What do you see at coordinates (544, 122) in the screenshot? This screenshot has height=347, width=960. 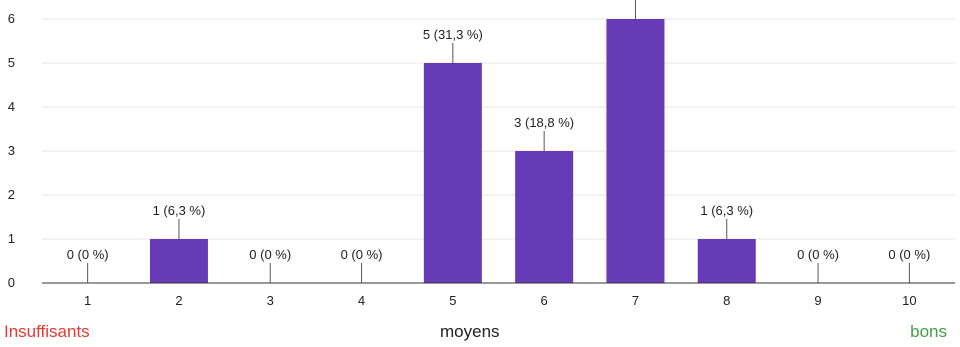 I see `data-label: 3 (18,8 %)` at bounding box center [544, 122].